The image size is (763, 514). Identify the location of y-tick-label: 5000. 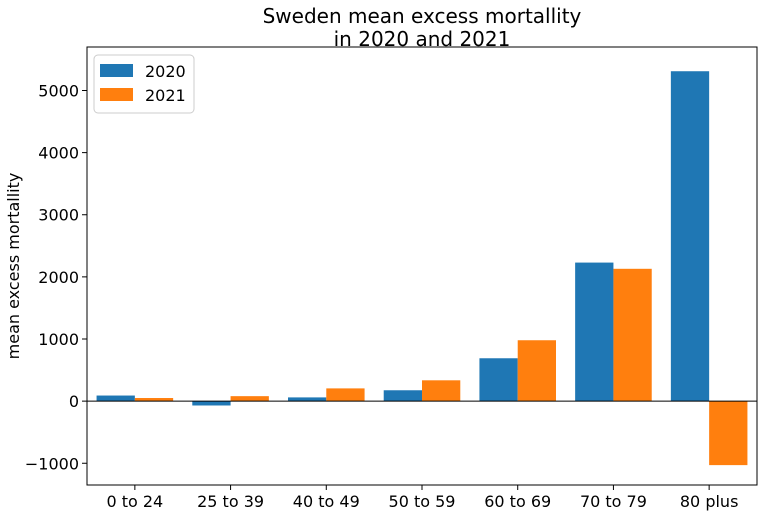
(58, 90).